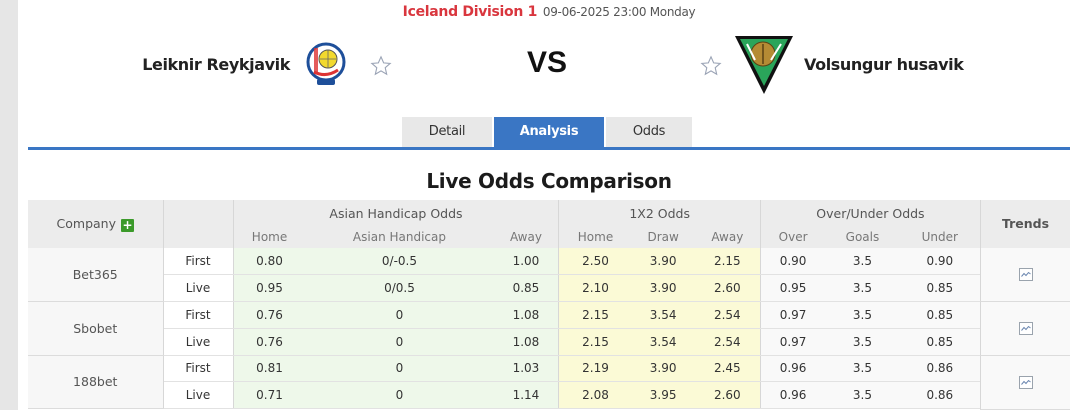 The image size is (1074, 410). What do you see at coordinates (526, 395) in the screenshot?
I see `ah-away-odds: 1.14` at bounding box center [526, 395].